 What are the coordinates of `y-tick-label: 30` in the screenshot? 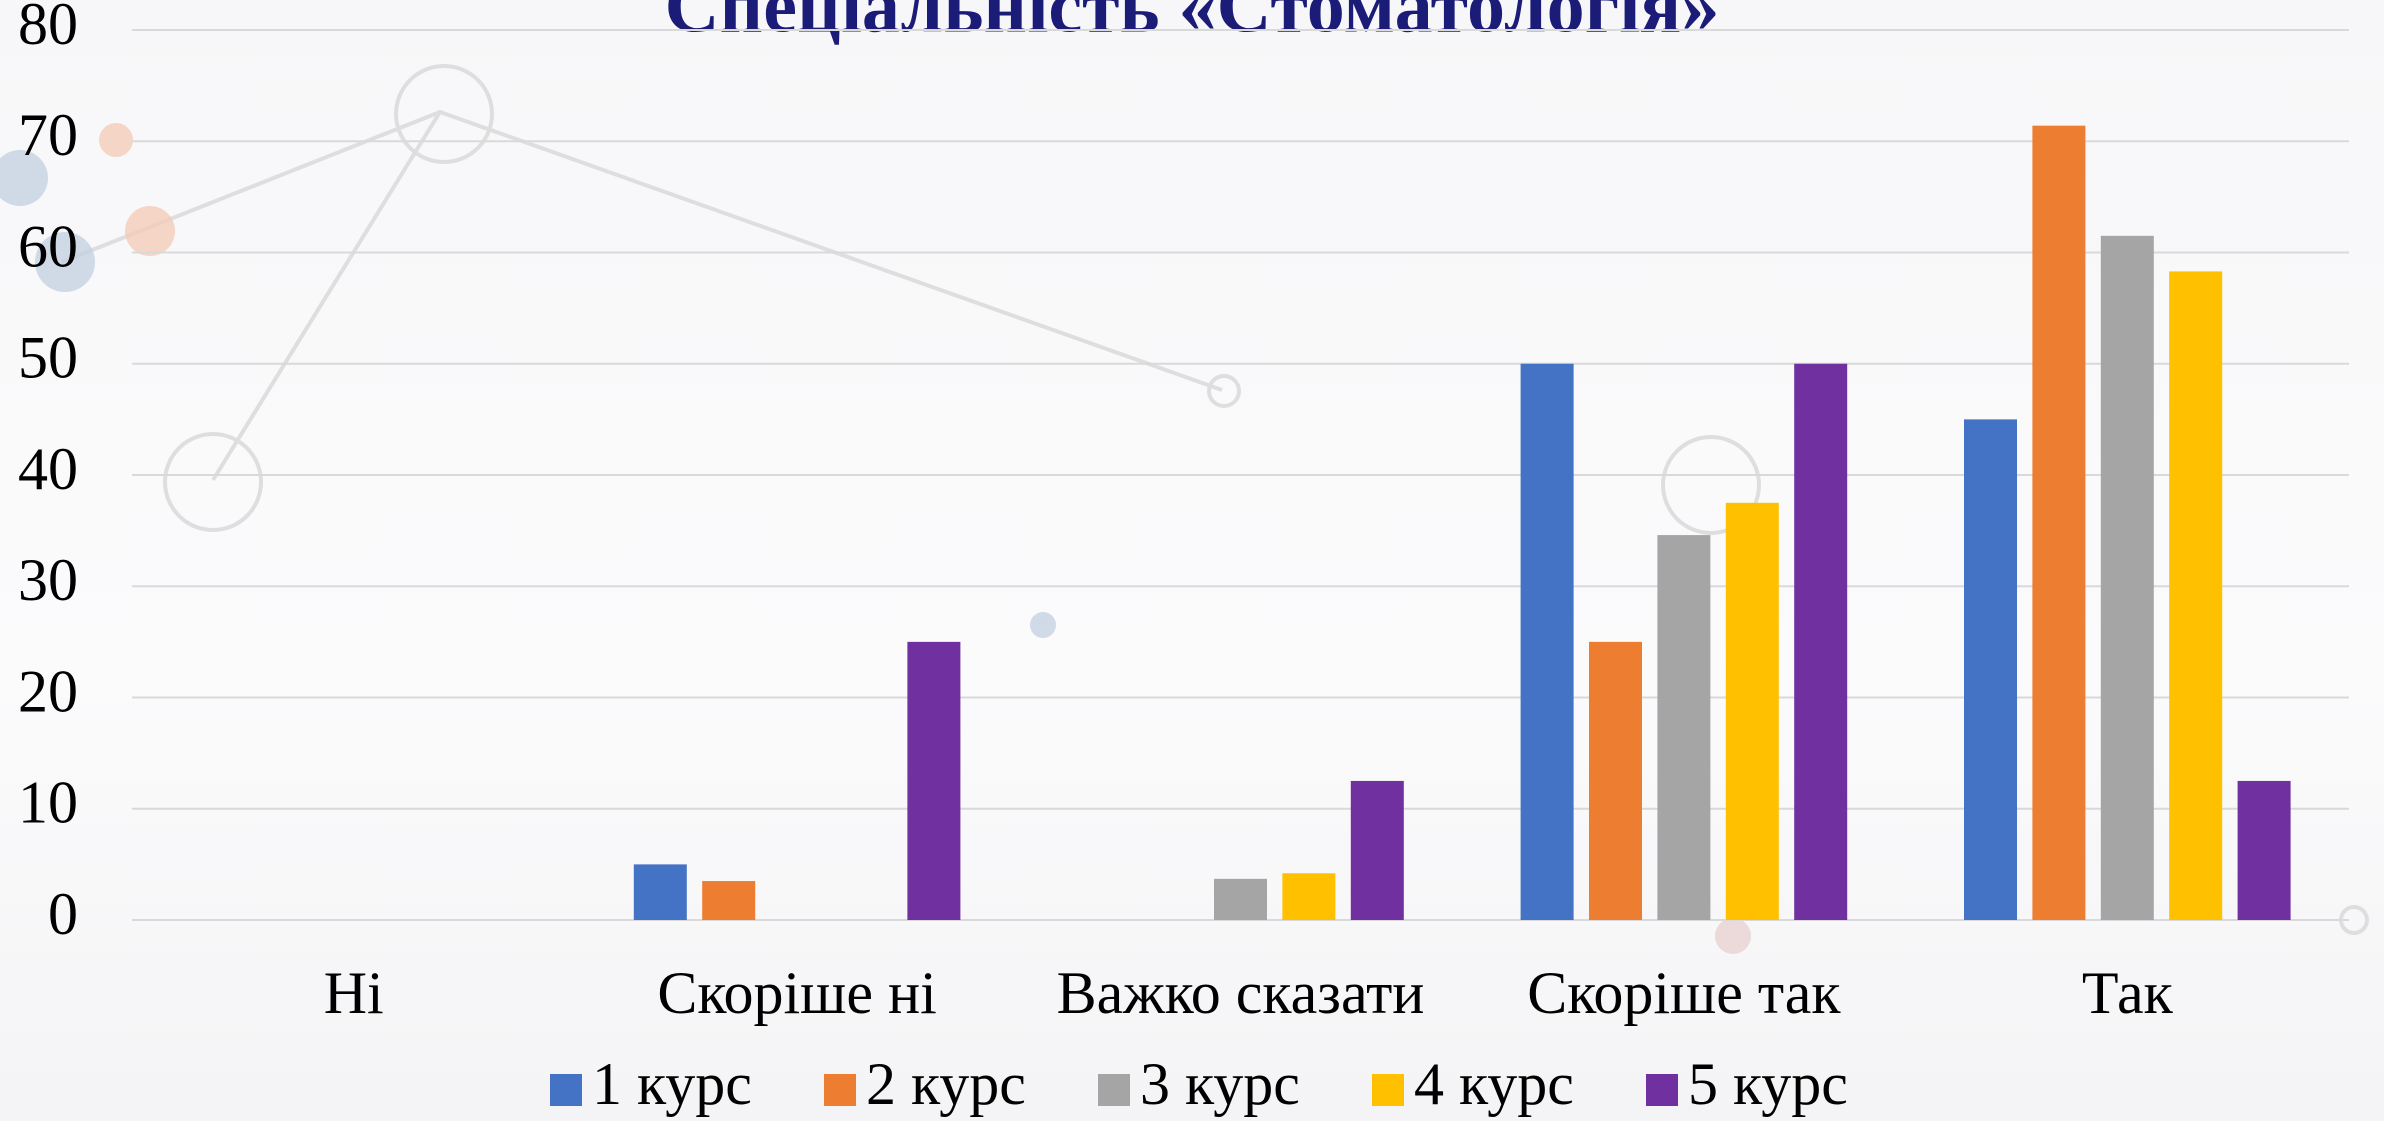 It's located at (48, 580).